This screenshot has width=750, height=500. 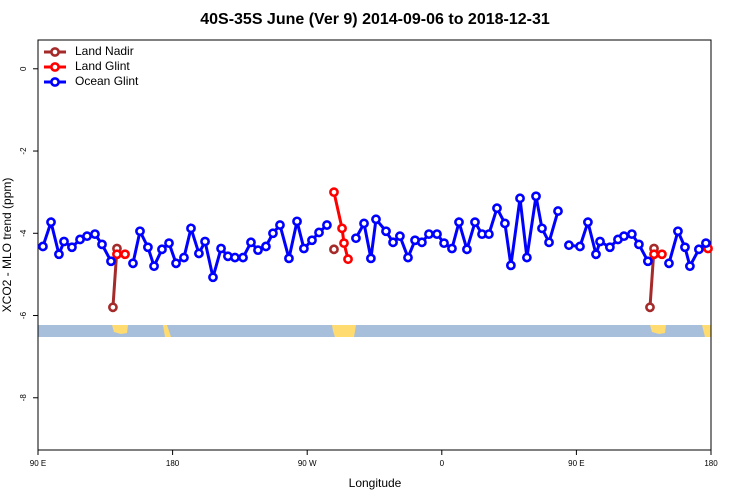 What do you see at coordinates (23, 68) in the screenshot?
I see `y-tick-label: 0` at bounding box center [23, 68].